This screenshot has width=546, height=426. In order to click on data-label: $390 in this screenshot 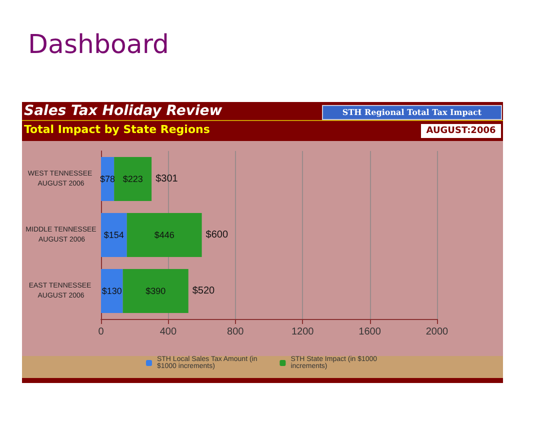, I will do `click(156, 291)`.